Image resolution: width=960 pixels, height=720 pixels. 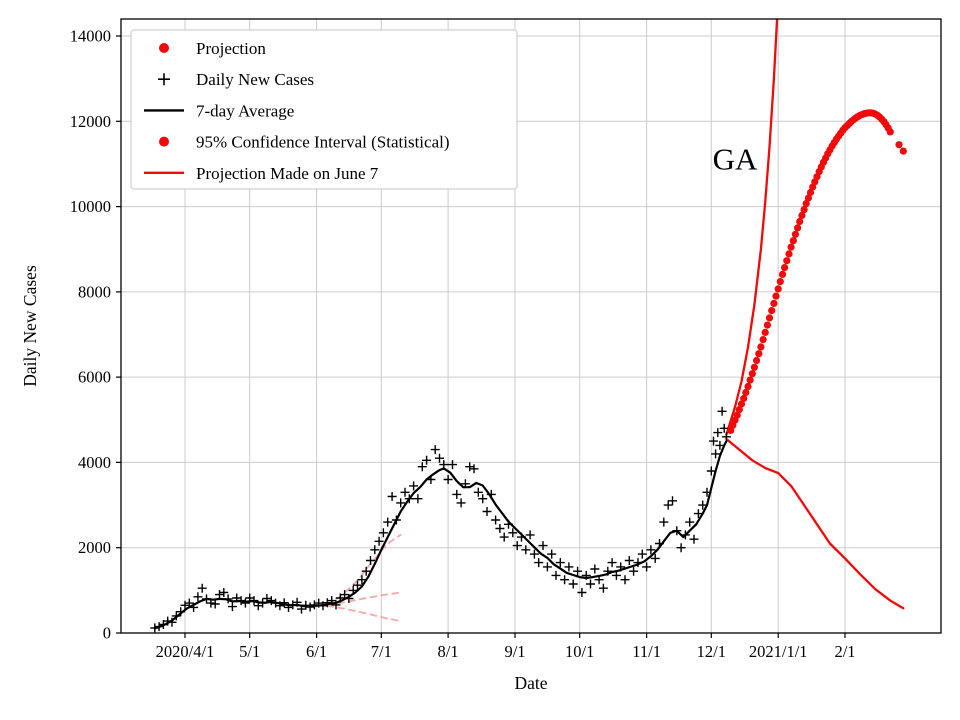 I want to click on legend-label: Daily New Cases, so click(x=255, y=79).